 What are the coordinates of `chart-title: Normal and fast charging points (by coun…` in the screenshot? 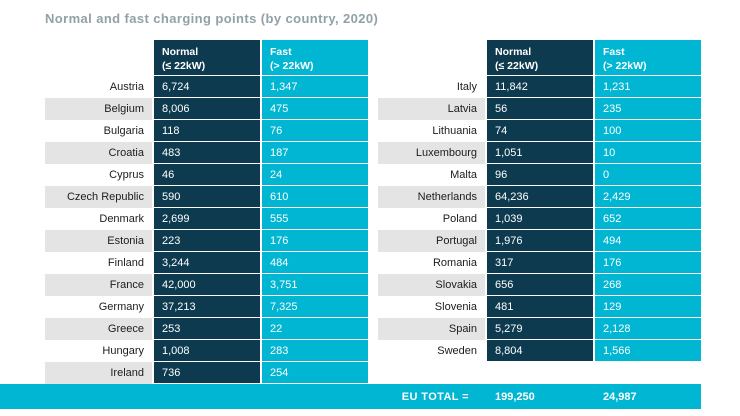 It's located at (212, 18).